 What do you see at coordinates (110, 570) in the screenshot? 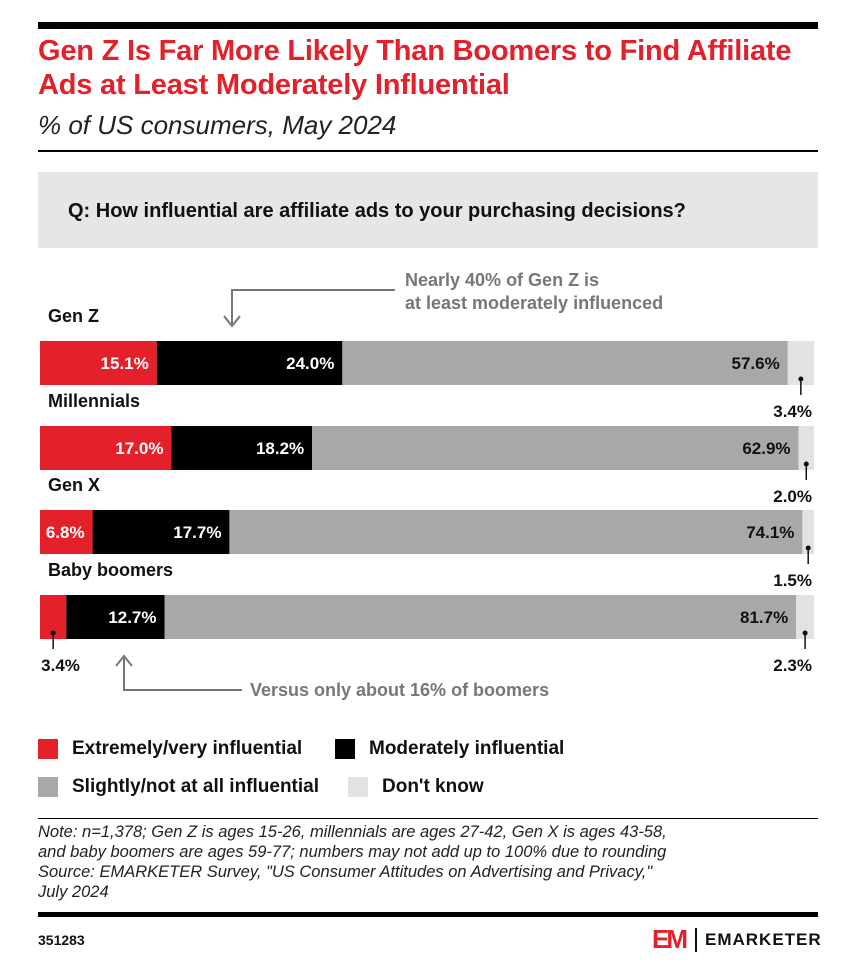
I see `category-label: Baby boomers` at bounding box center [110, 570].